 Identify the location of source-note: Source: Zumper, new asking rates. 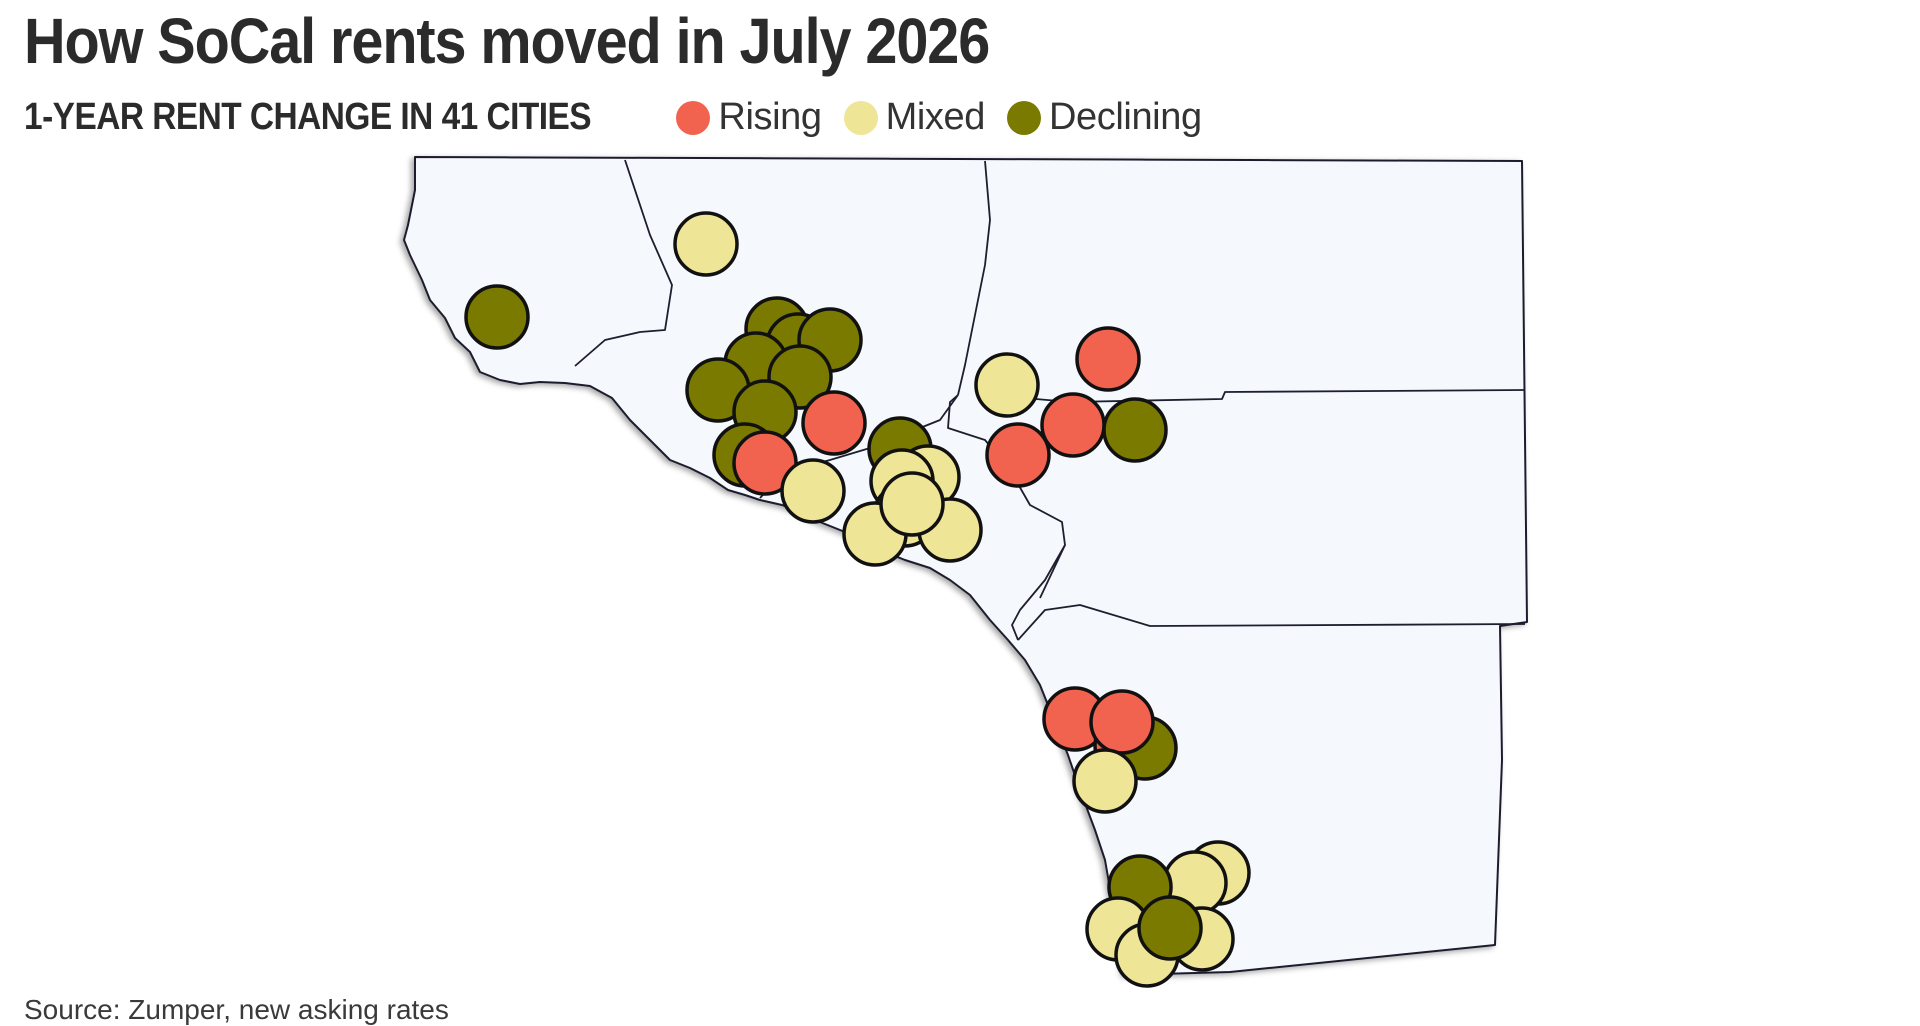
(236, 1009).